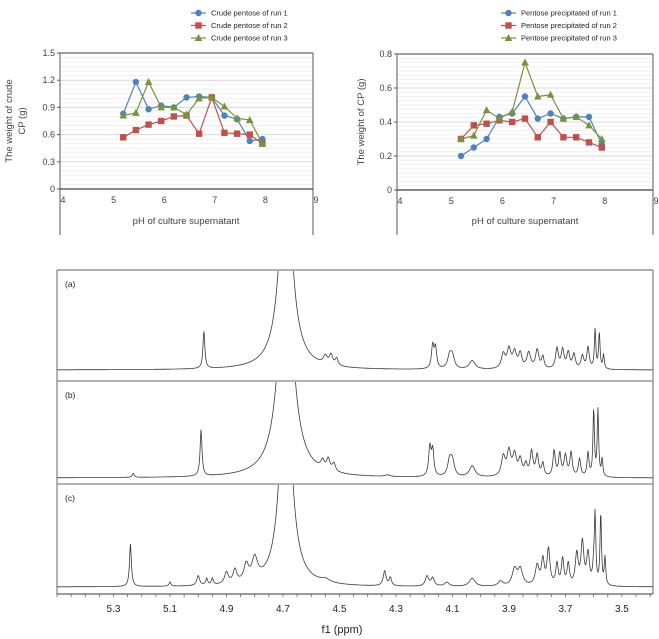  What do you see at coordinates (396, 609) in the screenshot?
I see `nmr-tick-label: 4.3` at bounding box center [396, 609].